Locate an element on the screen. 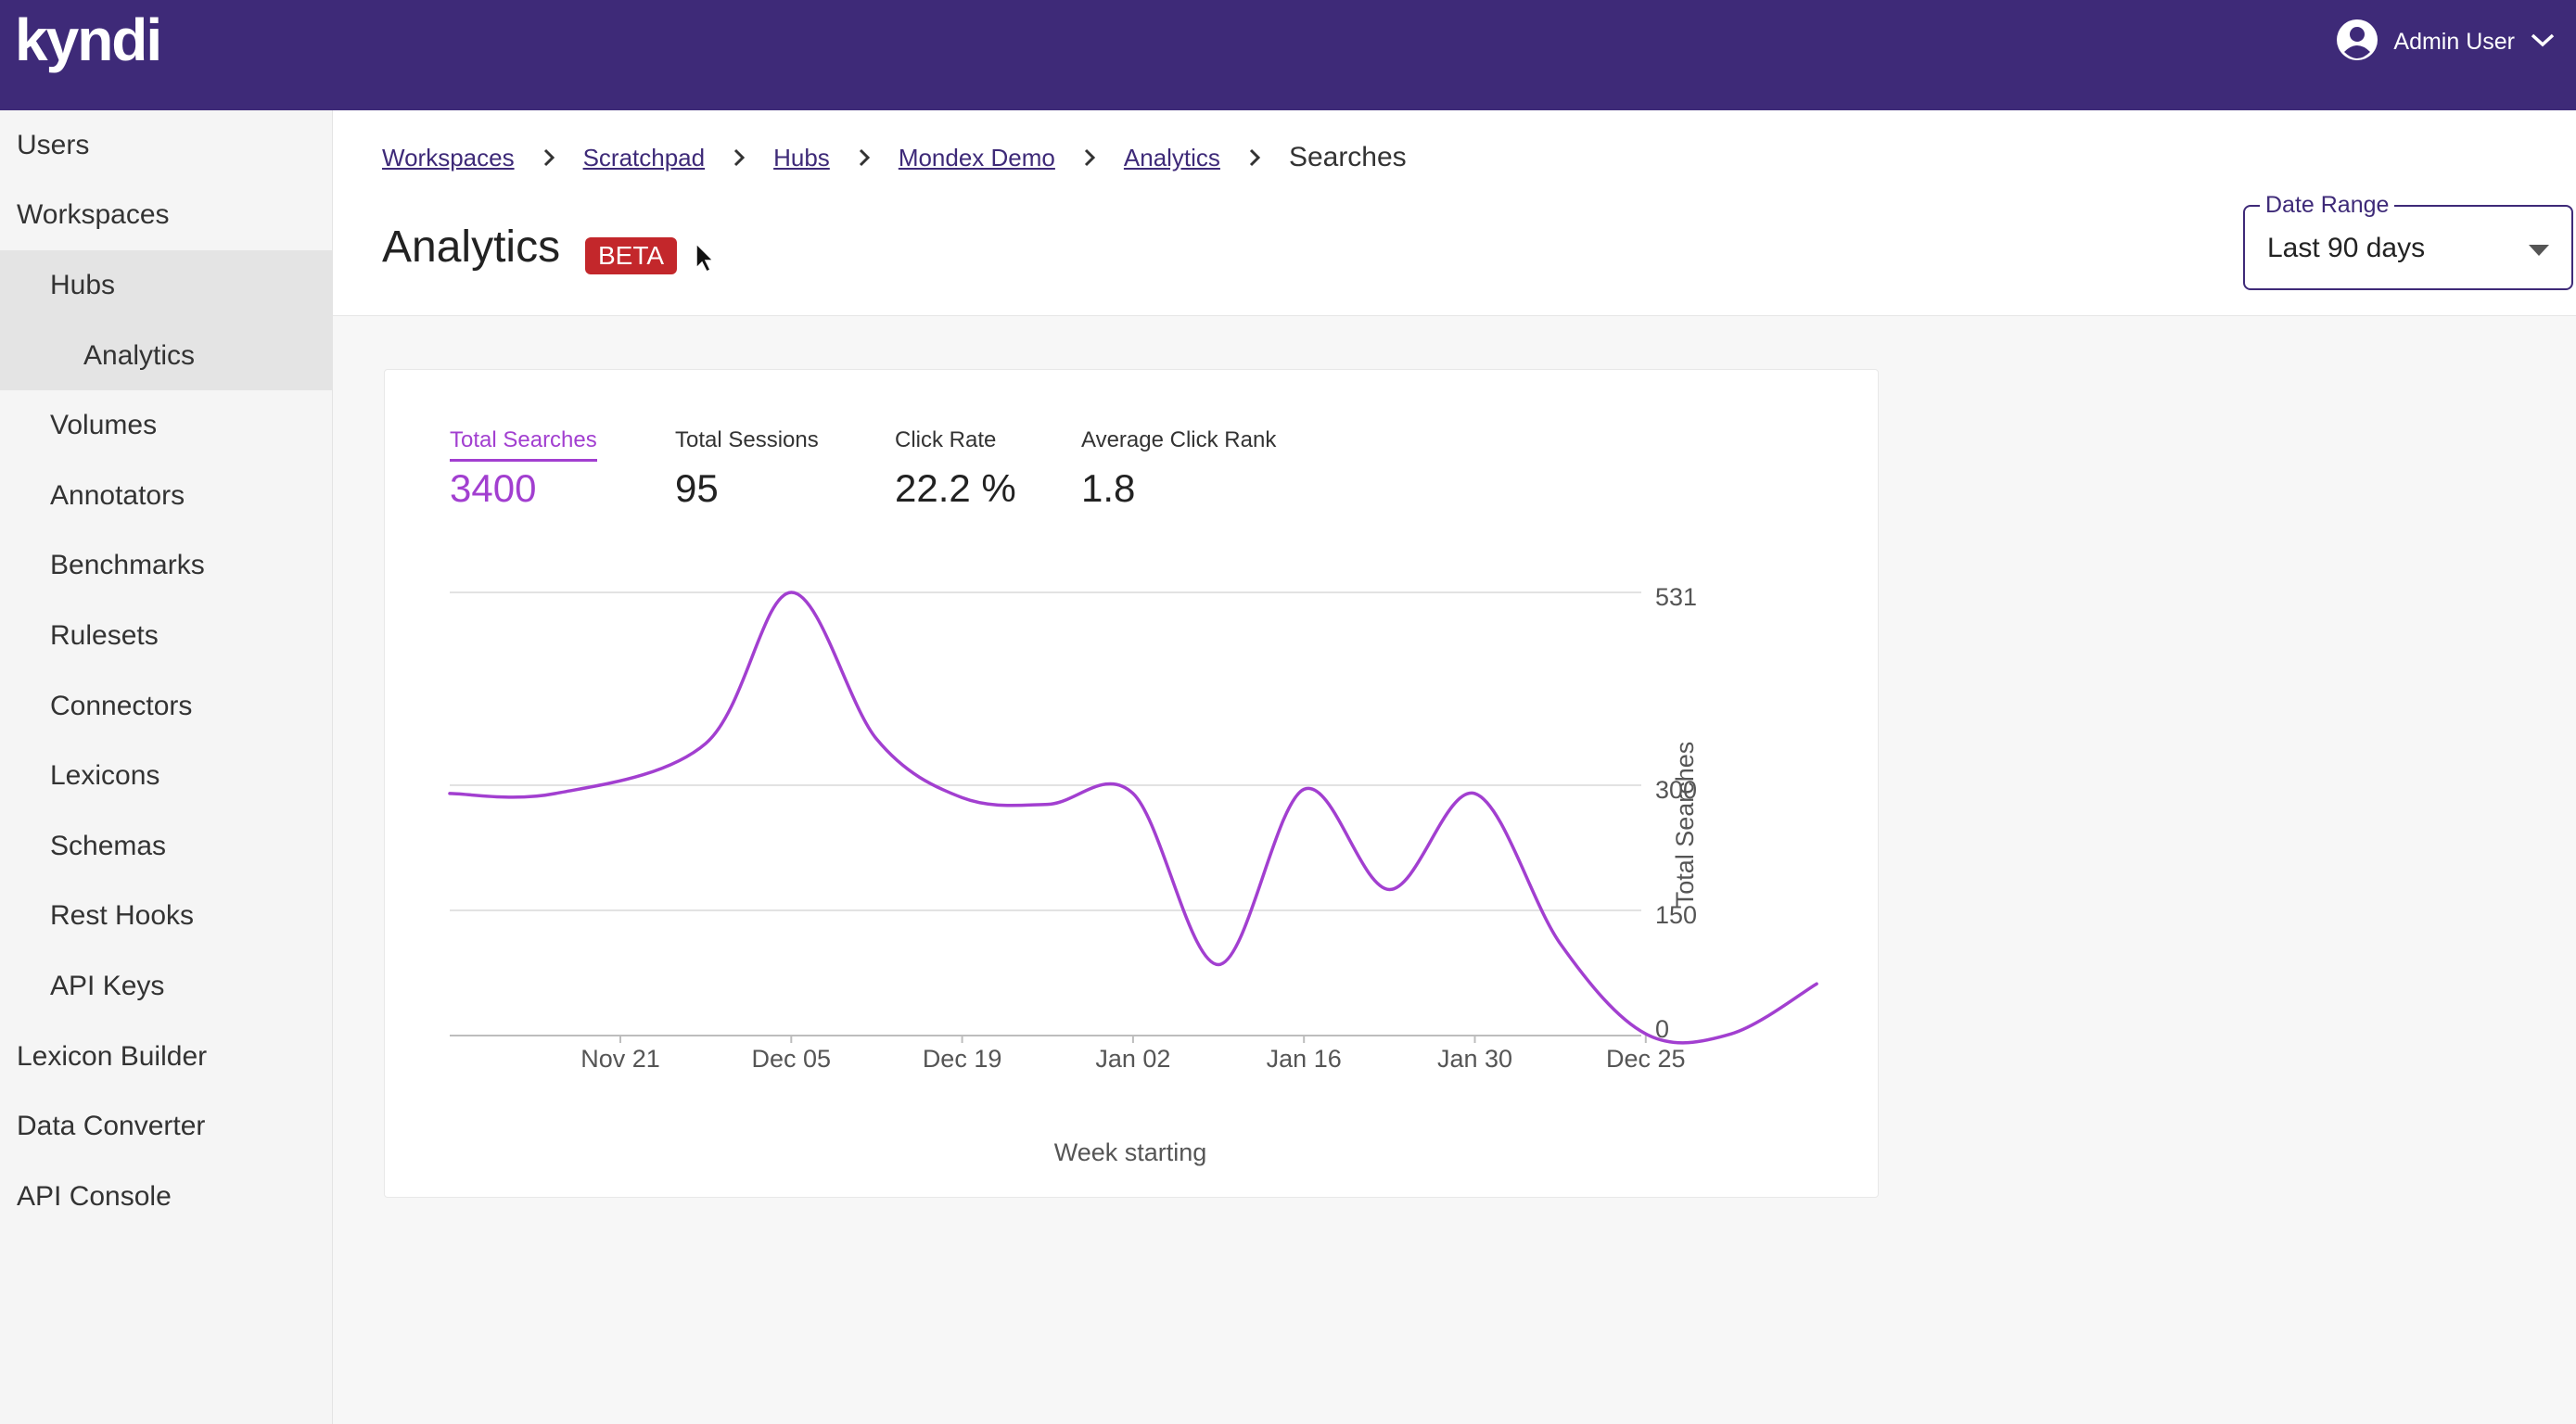  sidebar-item-connectors: Connectors is located at coordinates (121, 705).